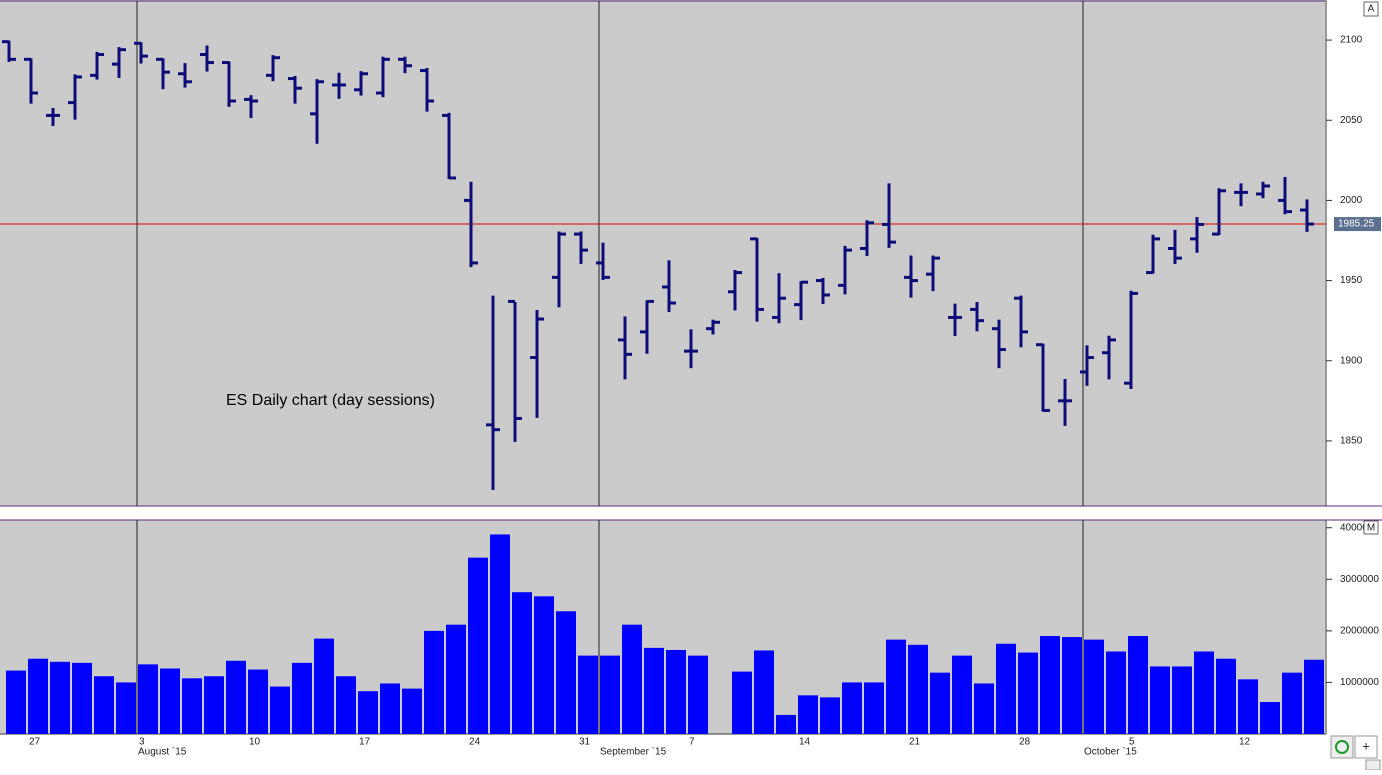 The height and width of the screenshot is (775, 1382). Describe the element at coordinates (585, 742) in the screenshot. I see `x-tick-label: 31` at that location.